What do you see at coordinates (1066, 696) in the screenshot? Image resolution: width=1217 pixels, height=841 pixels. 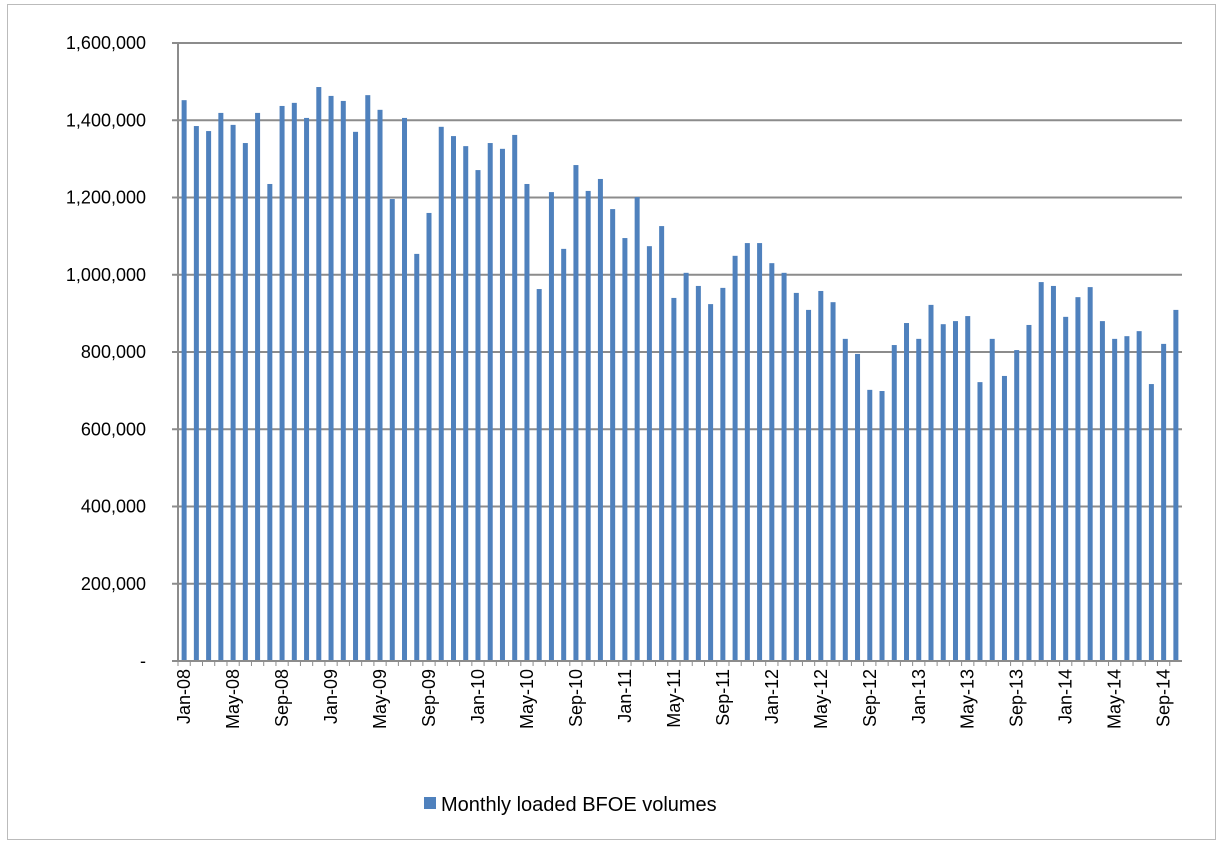 I see `x-tick-label: Jan-14` at bounding box center [1066, 696].